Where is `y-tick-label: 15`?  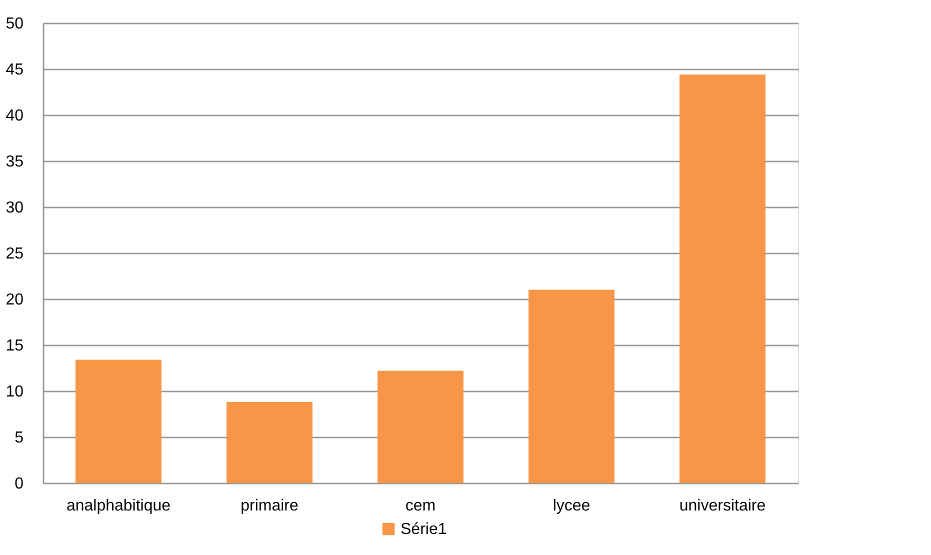 y-tick-label: 15 is located at coordinates (15, 346).